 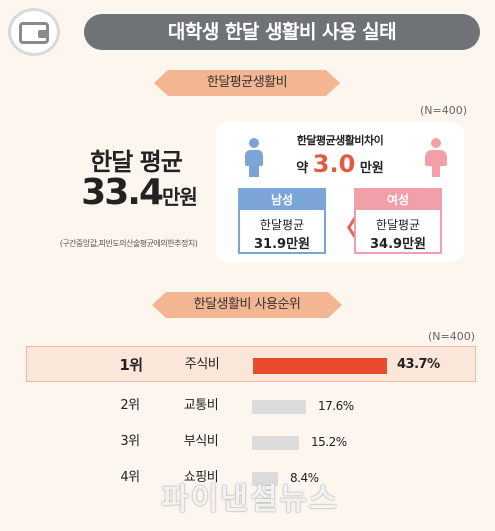 I want to click on rank-category-label: 주식비, so click(x=202, y=364).